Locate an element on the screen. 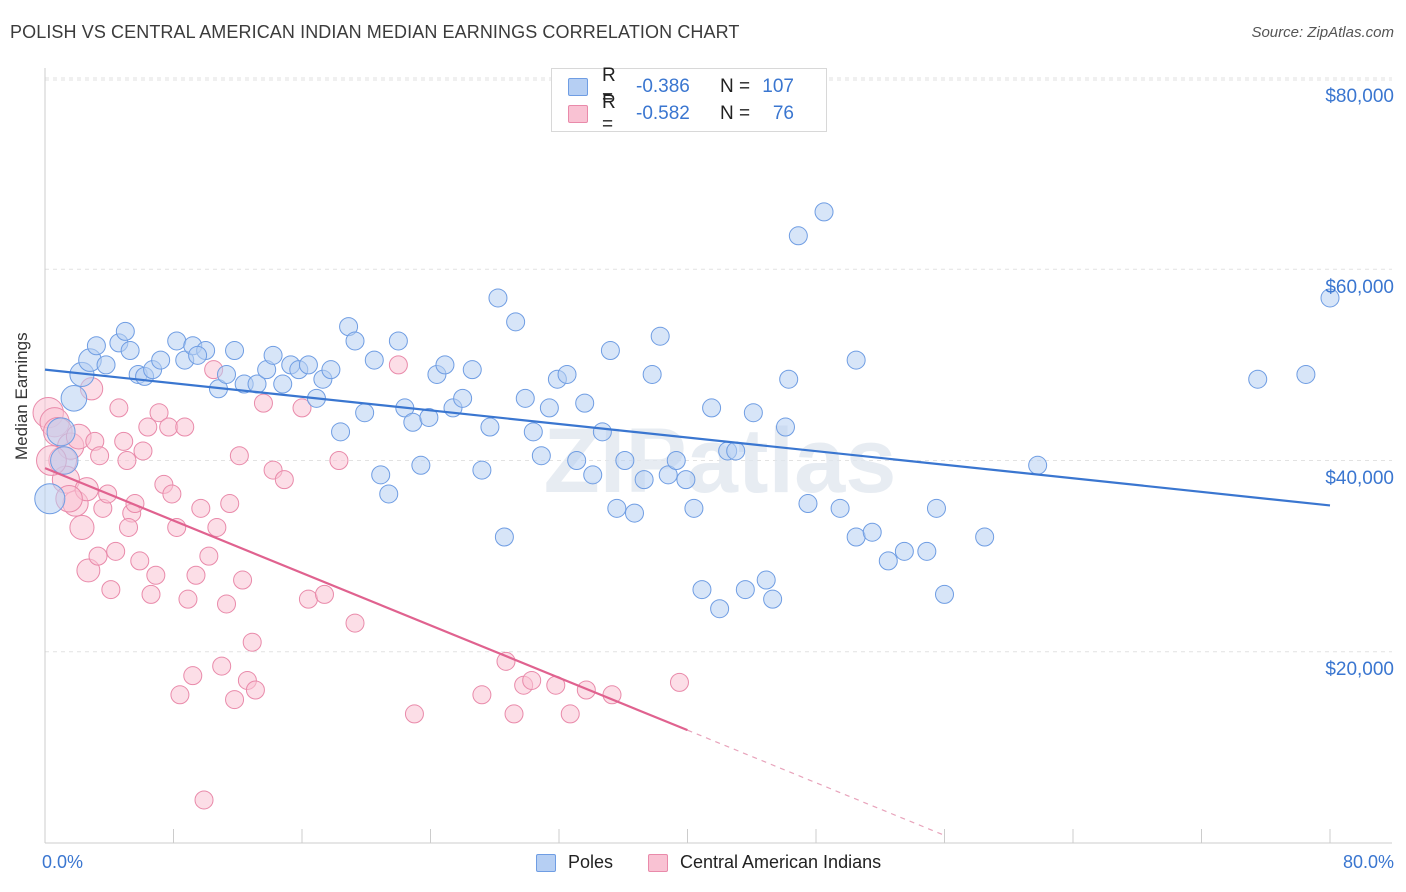  blue-n-value: 107 is located at coordinates (778, 86).